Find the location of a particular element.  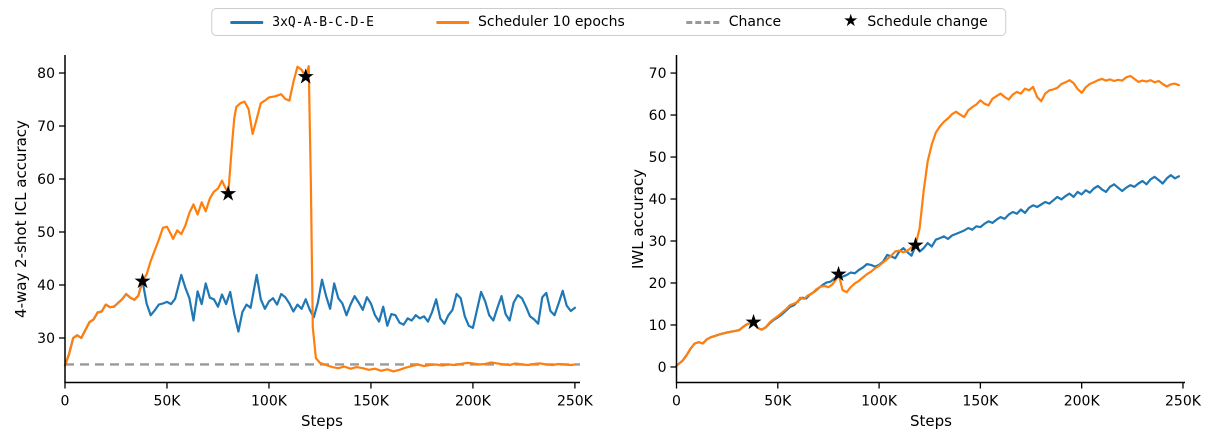

left-y-axis-label: 4-way 2-shot ICL accuracy is located at coordinates (21, 219).